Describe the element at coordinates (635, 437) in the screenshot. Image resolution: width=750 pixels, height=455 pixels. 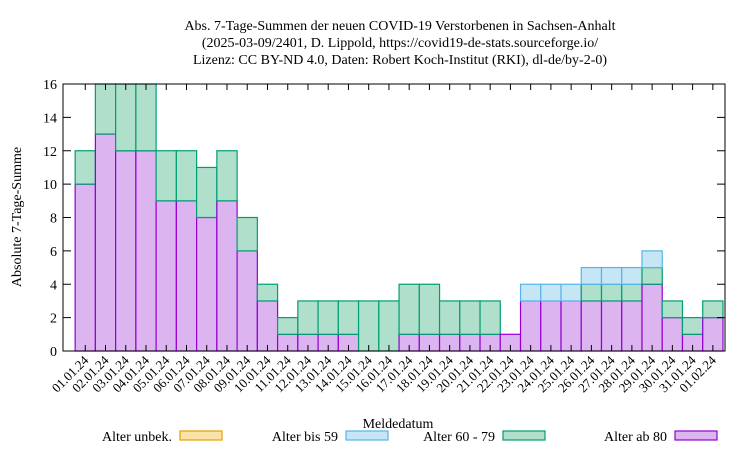
I see `legend-label-alter-ab-80: Alter ab 80` at that location.